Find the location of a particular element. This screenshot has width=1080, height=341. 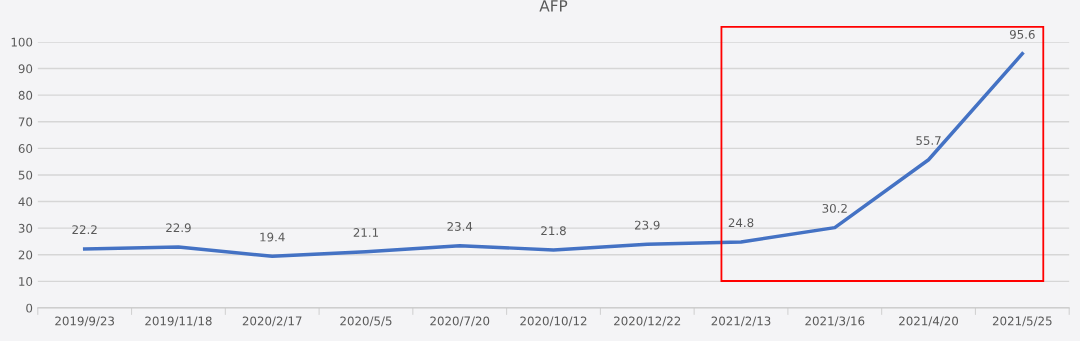

y-tick-label: 40 is located at coordinates (25, 202).